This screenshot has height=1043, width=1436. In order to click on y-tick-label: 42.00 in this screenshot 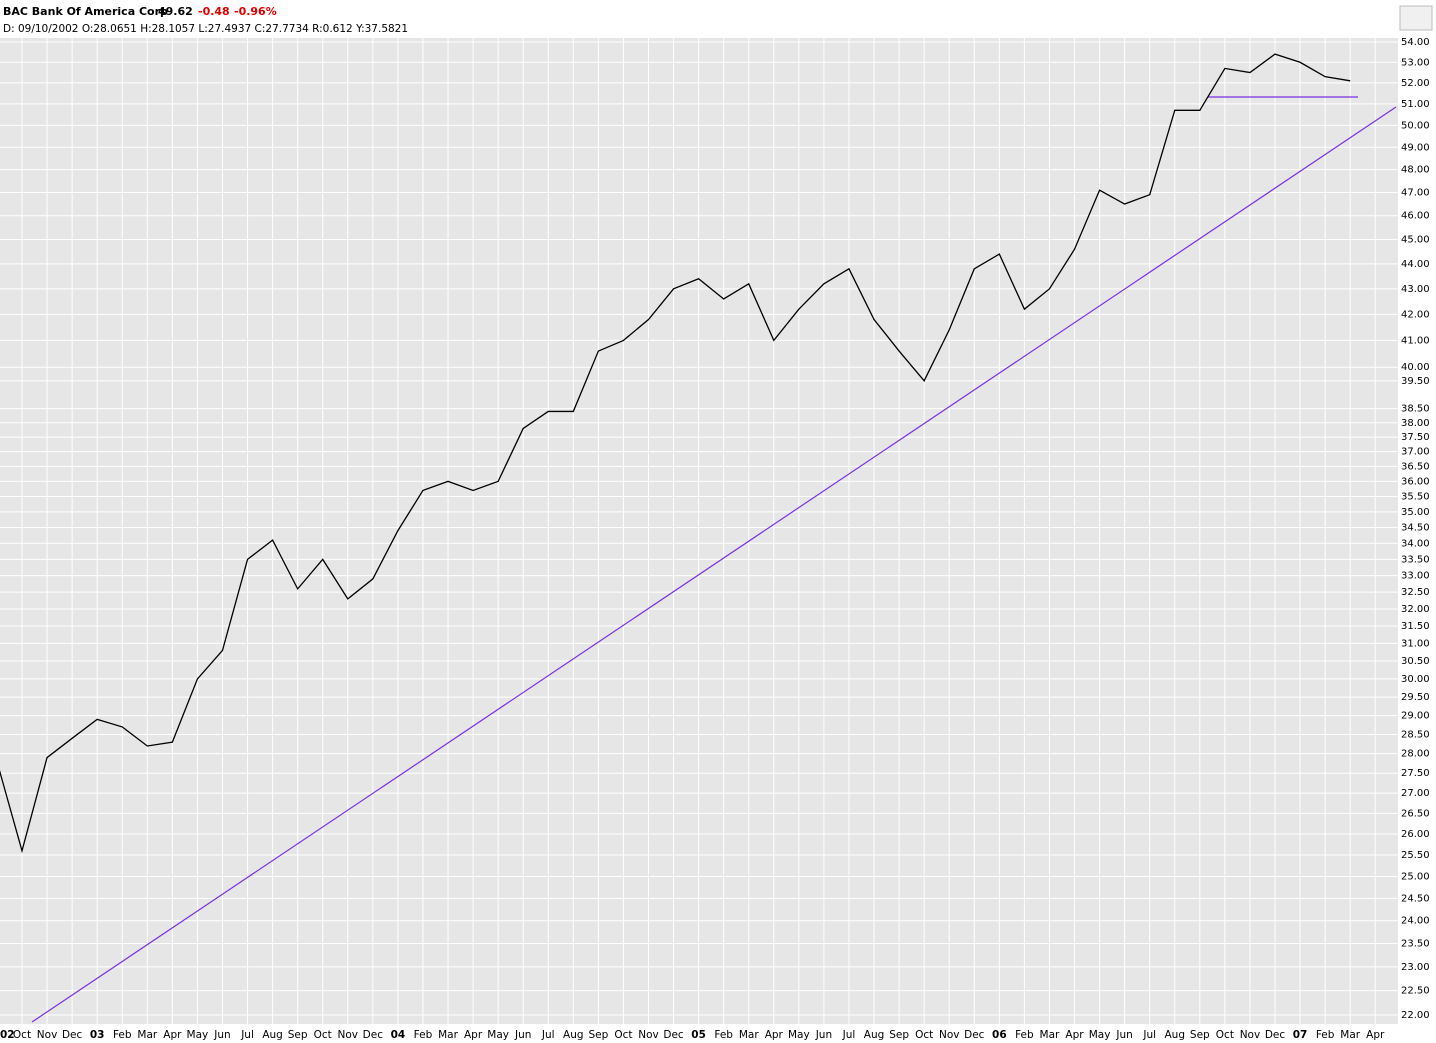, I will do `click(1415, 314)`.